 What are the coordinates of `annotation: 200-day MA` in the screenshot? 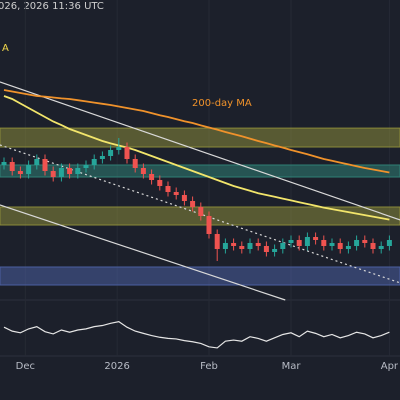 It's located at (222, 103).